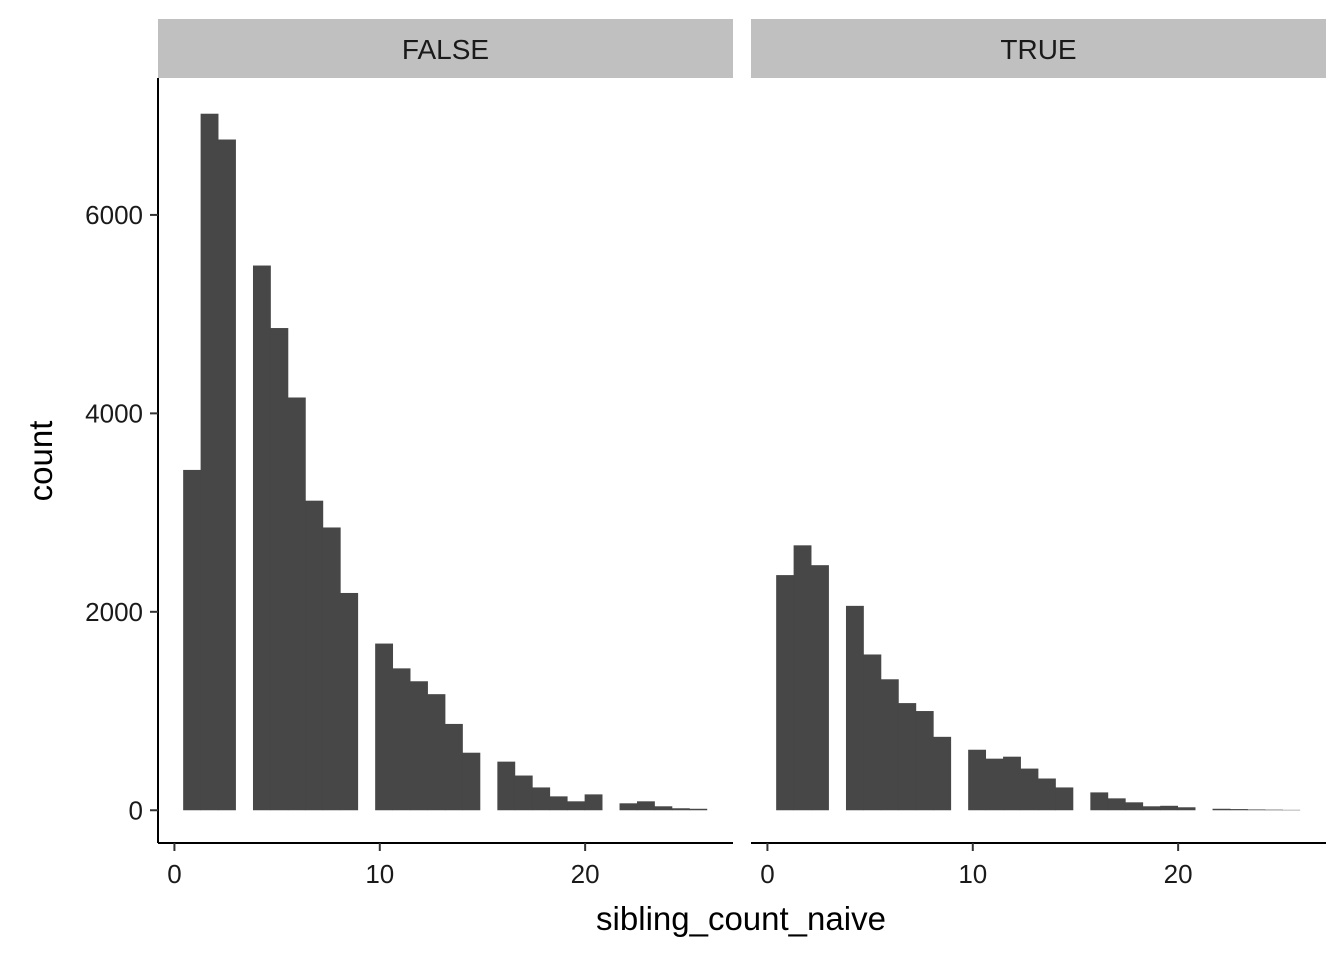 The height and width of the screenshot is (960, 1344). I want to click on y-tick-label: 6000, so click(114, 215).